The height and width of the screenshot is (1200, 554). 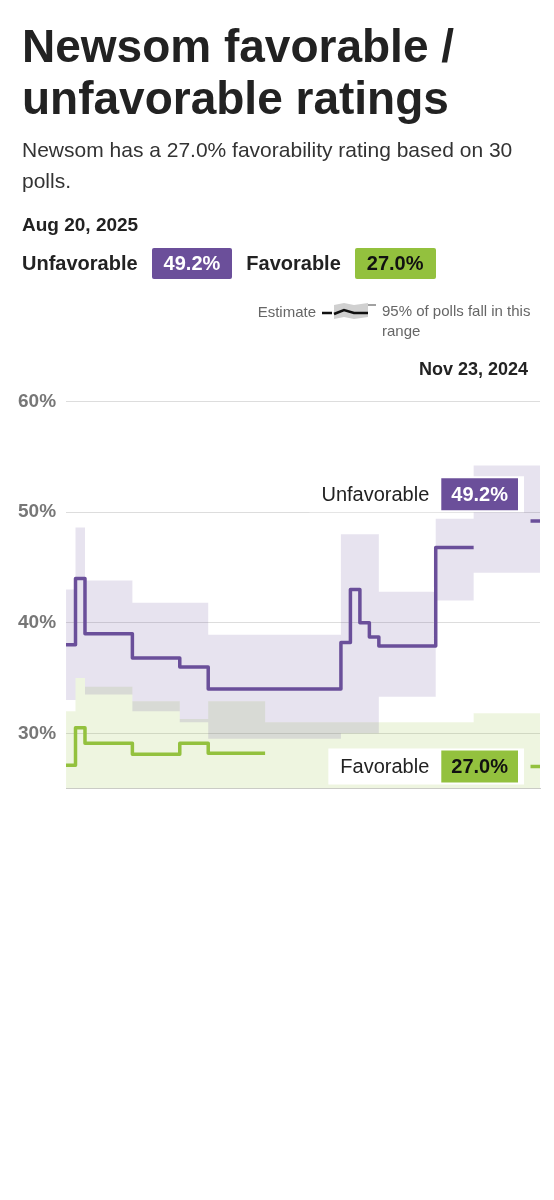 I want to click on text: 95% of polls fall in this range, so click(x=457, y=321).